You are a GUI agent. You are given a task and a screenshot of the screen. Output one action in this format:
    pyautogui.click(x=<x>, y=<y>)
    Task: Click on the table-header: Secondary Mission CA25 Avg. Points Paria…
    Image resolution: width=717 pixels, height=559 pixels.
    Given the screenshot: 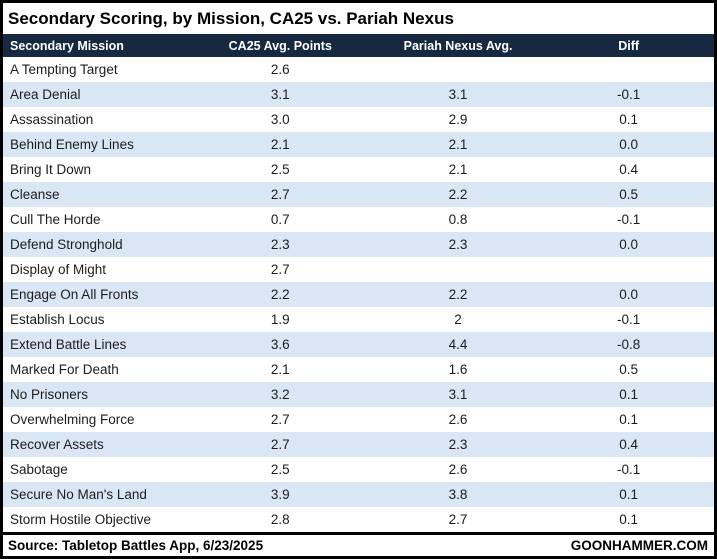 What is the action you would take?
    pyautogui.click(x=358, y=45)
    